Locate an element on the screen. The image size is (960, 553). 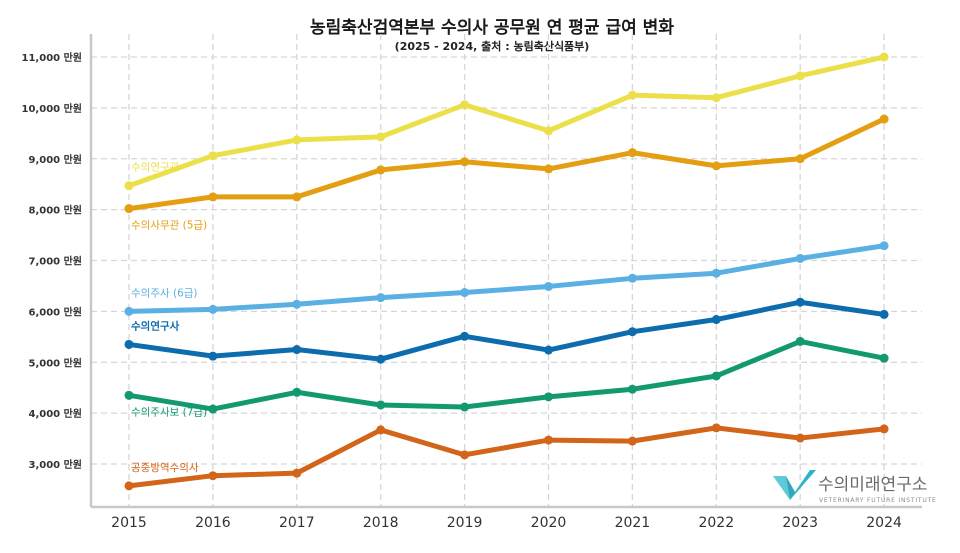
x-tick-label: 2016 is located at coordinates (213, 523).